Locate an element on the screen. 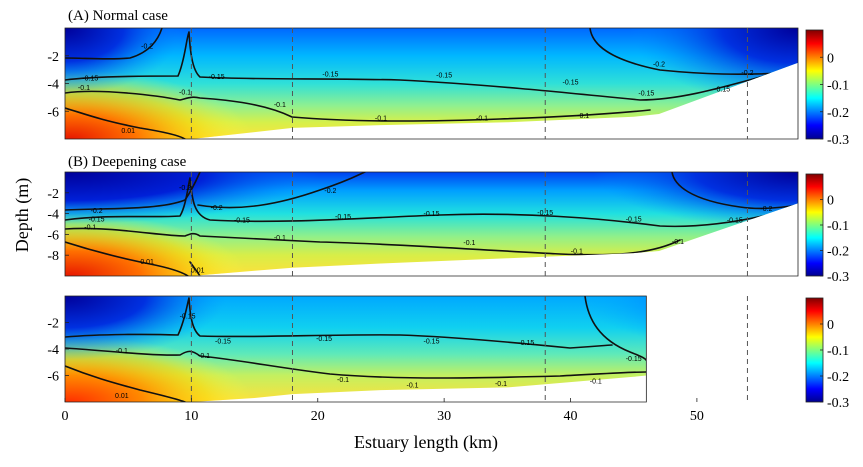 This screenshot has height=467, width=863. x-tick-label: 40 is located at coordinates (571, 416).